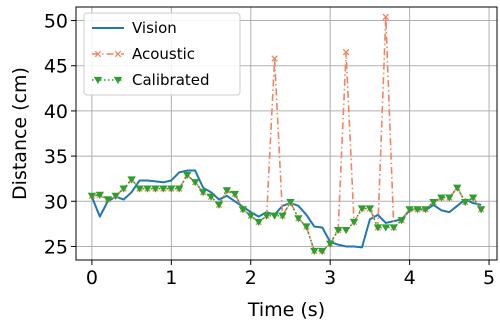  What do you see at coordinates (286, 310) in the screenshot?
I see `x-axis-label: Time (s)` at bounding box center [286, 310].